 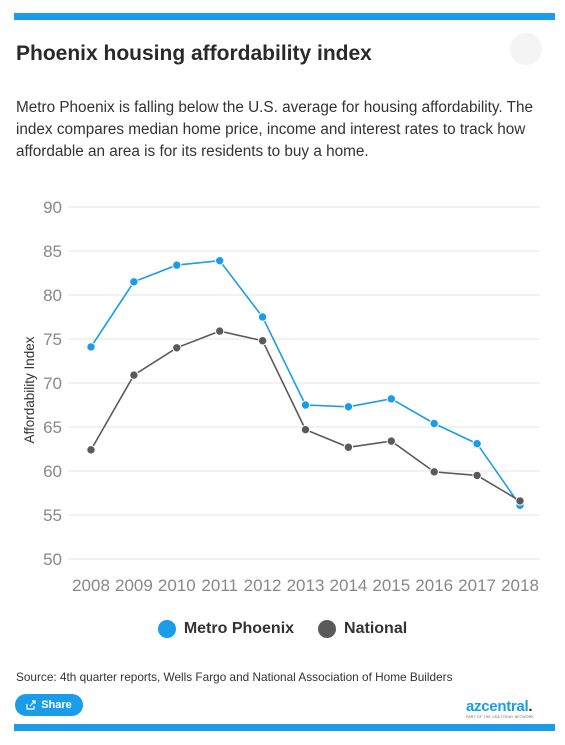 I want to click on data-point-metro-phoenix-2015, so click(x=391, y=399).